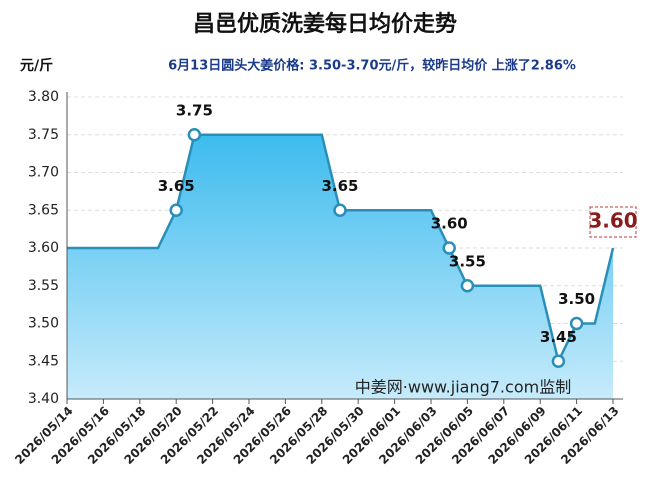 The image size is (650, 501). I want to click on chart-title: 昌邑优质洗姜每日均价走势, so click(325, 24).